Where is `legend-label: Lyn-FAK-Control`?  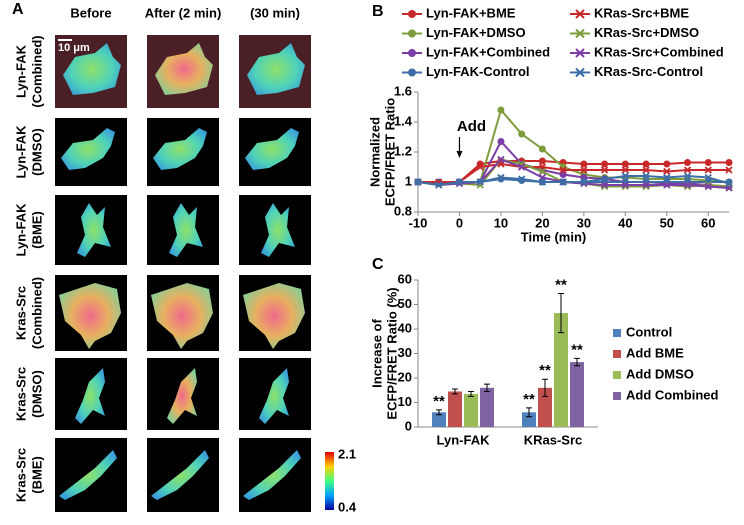
legend-label: Lyn-FAK-Control is located at coordinates (478, 71).